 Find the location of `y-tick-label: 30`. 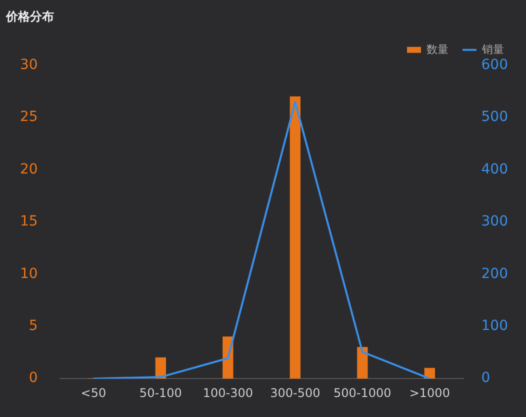

y-tick-label: 30 is located at coordinates (29, 65).